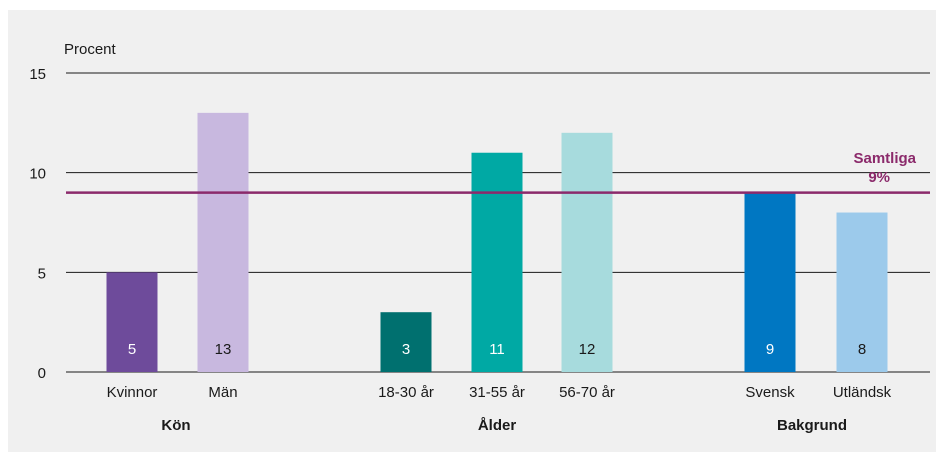 Image resolution: width=944 pixels, height=461 pixels. What do you see at coordinates (223, 349) in the screenshot?
I see `data-label: 13` at bounding box center [223, 349].